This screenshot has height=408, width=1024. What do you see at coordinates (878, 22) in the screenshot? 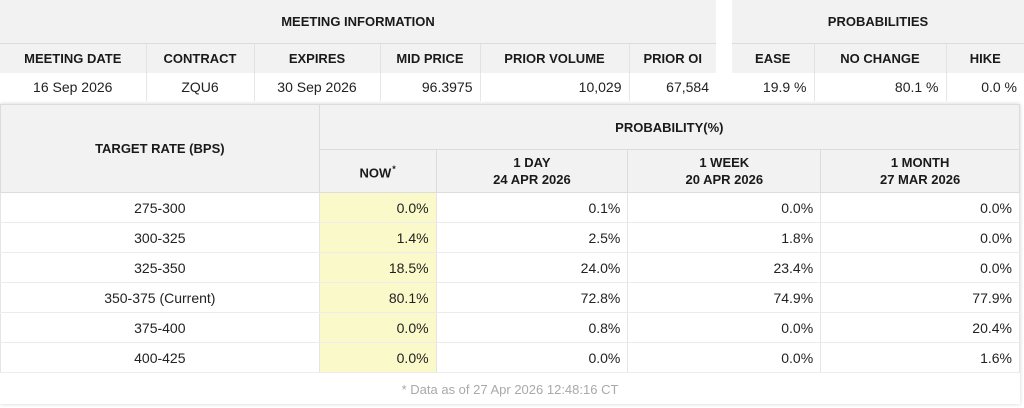
I see `probabilities-title: PROBABILITIES` at bounding box center [878, 22].